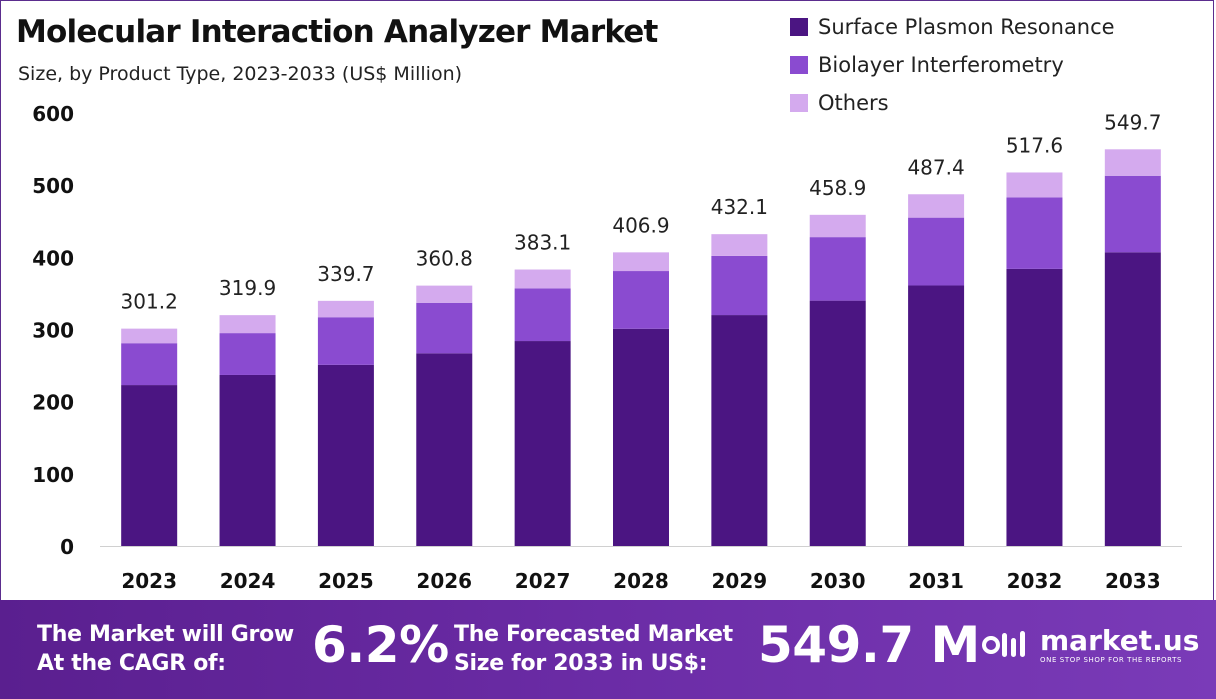 The image size is (1216, 699). What do you see at coordinates (1133, 581) in the screenshot?
I see `x-tick-label: 2033` at bounding box center [1133, 581].